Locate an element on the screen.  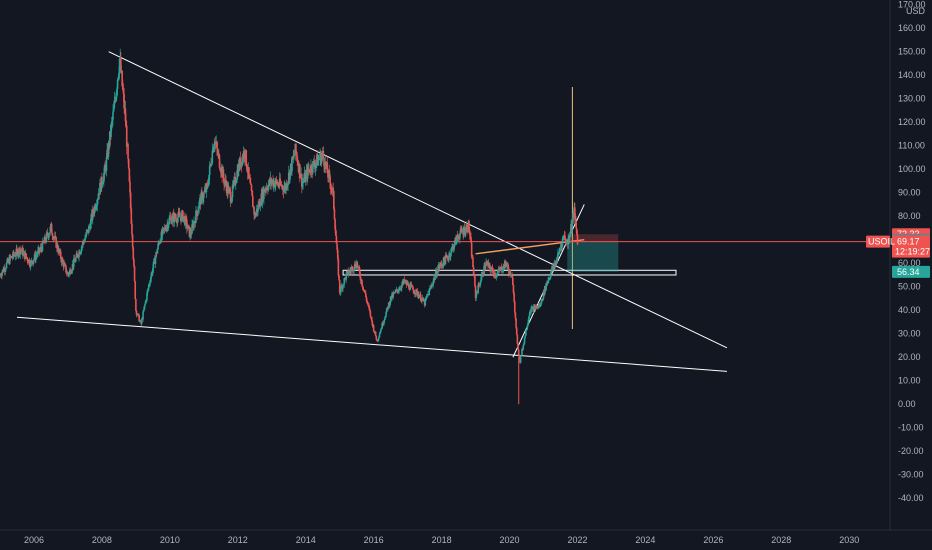
time-tick-label: 2026 is located at coordinates (713, 540).